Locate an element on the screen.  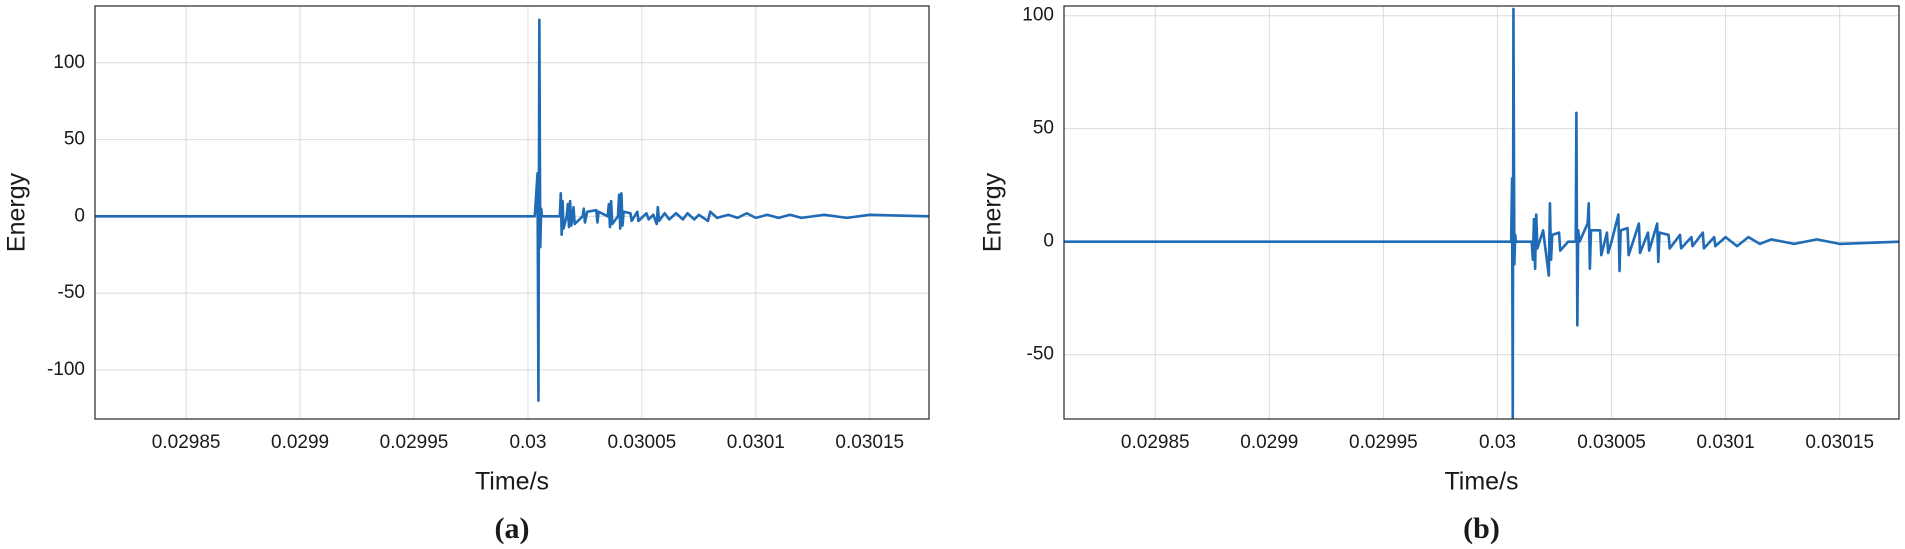
subplot-caption: (a) is located at coordinates (512, 528).